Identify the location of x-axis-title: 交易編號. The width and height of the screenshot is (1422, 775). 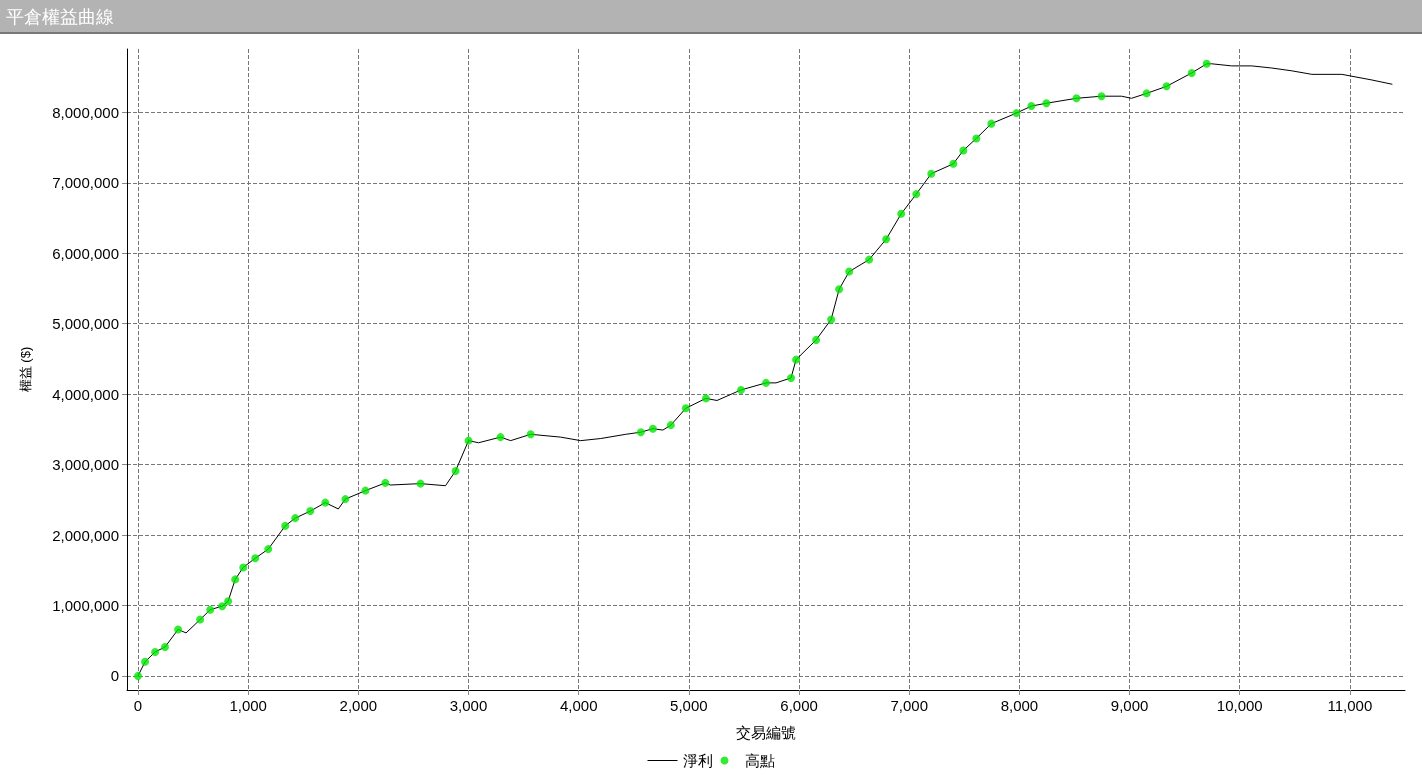
(766, 732).